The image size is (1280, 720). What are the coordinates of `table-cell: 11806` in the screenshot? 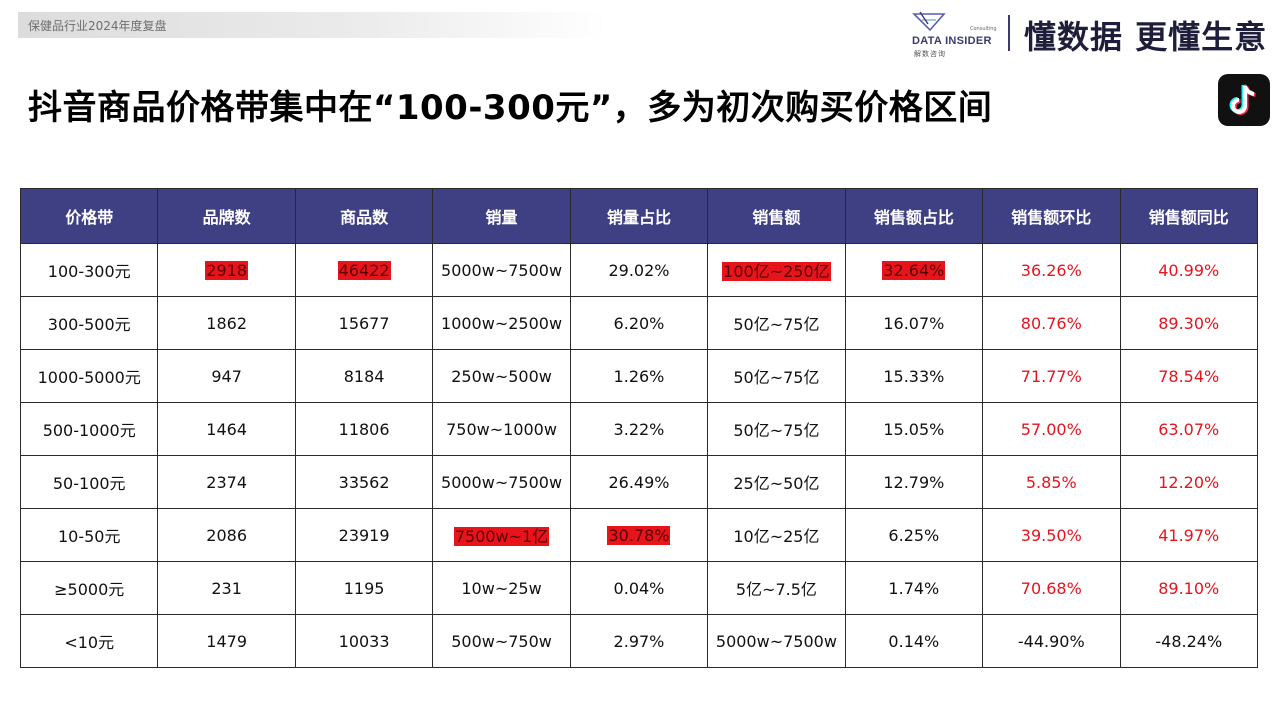 It's located at (364, 429).